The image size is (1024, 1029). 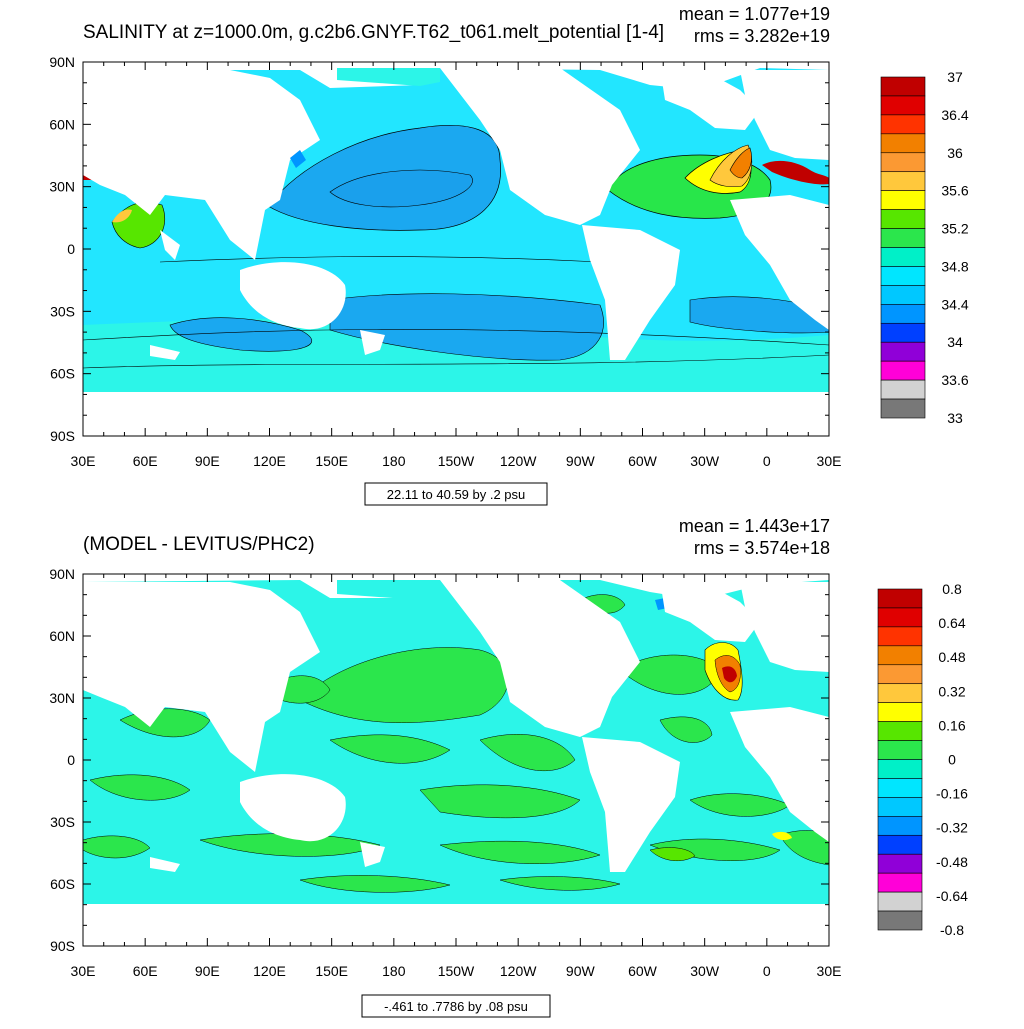 I want to click on colorbar-label: 36, so click(x=955, y=153).